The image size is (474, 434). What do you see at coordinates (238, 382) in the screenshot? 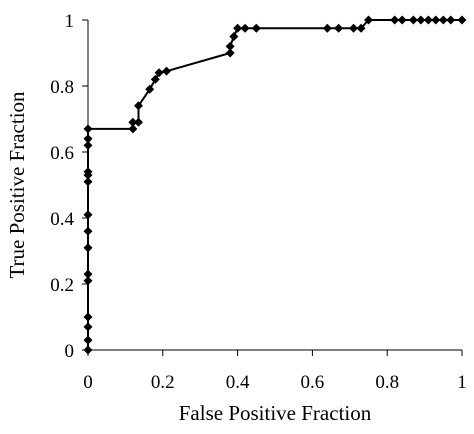
I see `x-tick-label: 0.4` at bounding box center [238, 382].